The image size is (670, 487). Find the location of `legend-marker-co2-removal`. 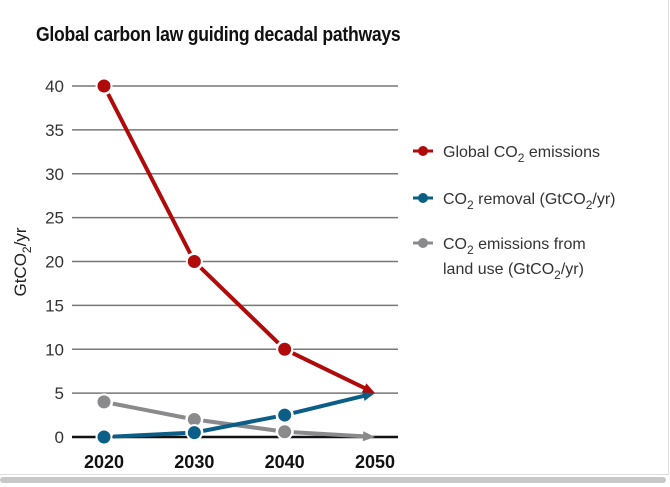

legend-marker-co2-removal is located at coordinates (423, 198).